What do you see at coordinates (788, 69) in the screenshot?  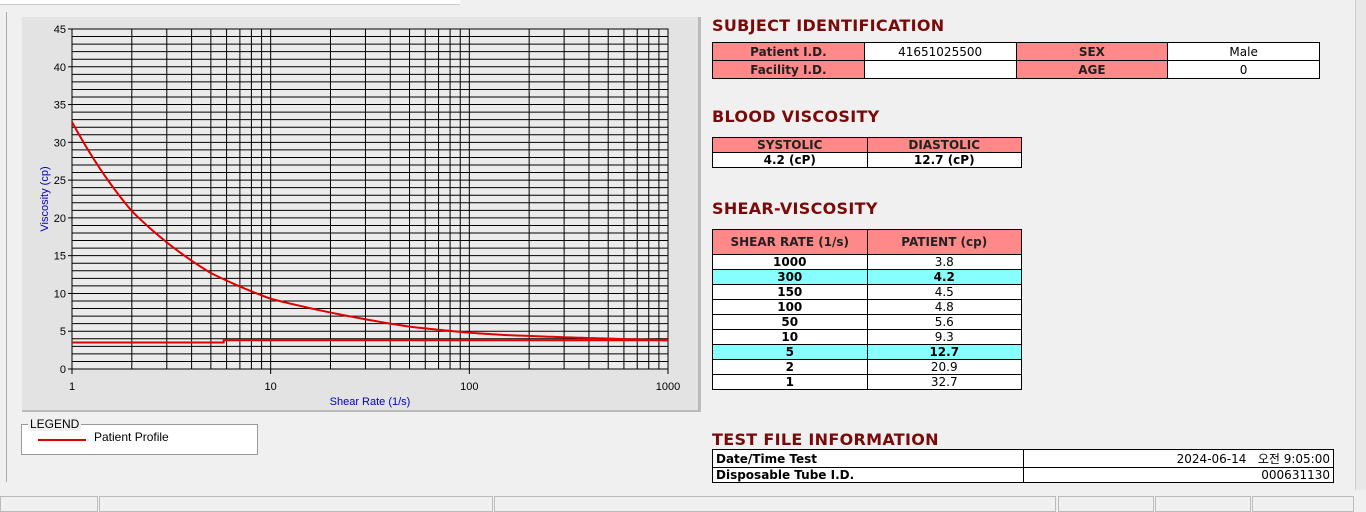 I see `facility-id-label: Facility I.D.` at bounding box center [788, 69].